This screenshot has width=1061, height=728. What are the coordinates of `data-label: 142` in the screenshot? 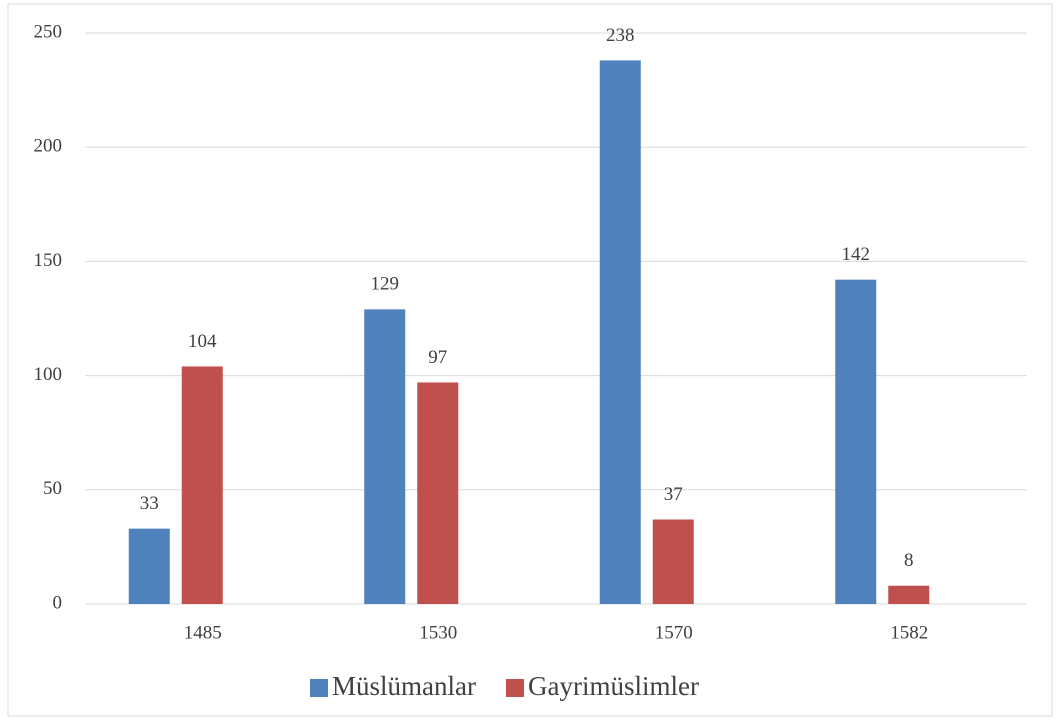 It's located at (856, 254).